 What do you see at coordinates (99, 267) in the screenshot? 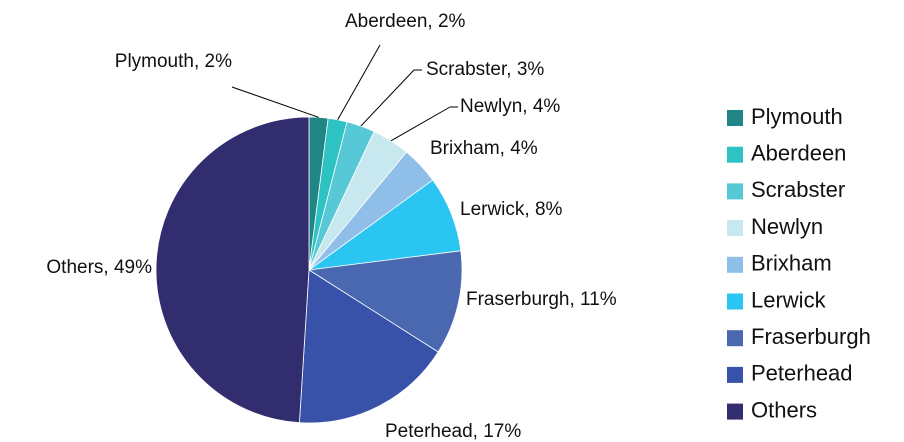
I see `data-label: Others, 49%` at bounding box center [99, 267].